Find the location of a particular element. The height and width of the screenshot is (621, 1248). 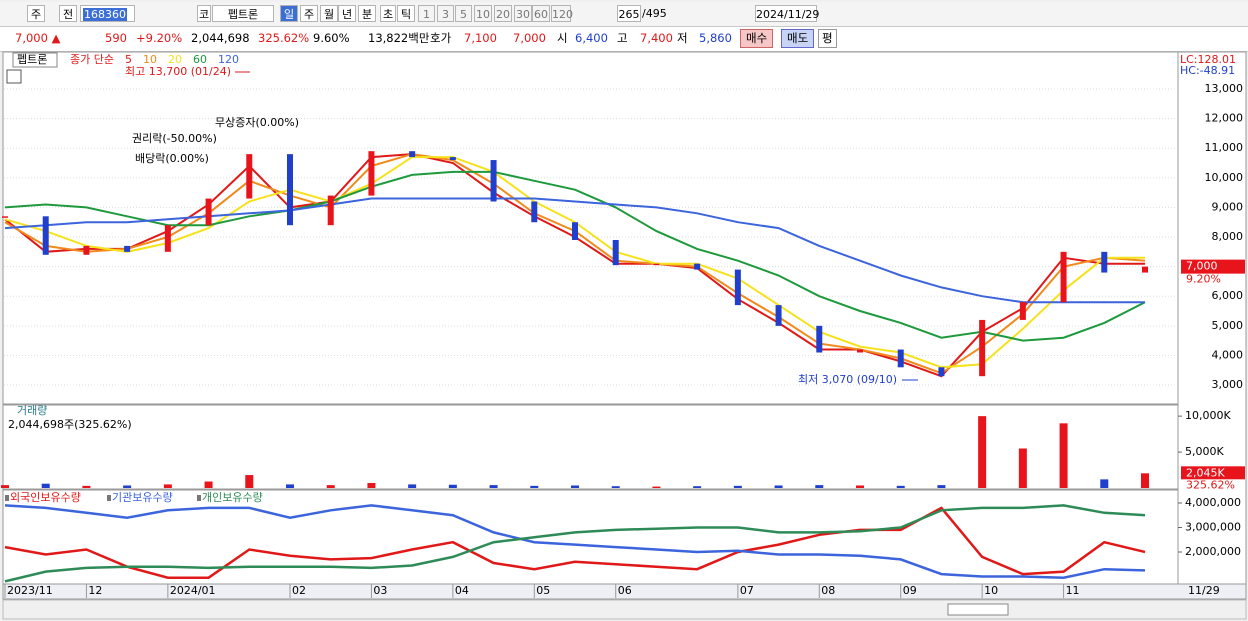

info-item: 590 is located at coordinates (116, 38).